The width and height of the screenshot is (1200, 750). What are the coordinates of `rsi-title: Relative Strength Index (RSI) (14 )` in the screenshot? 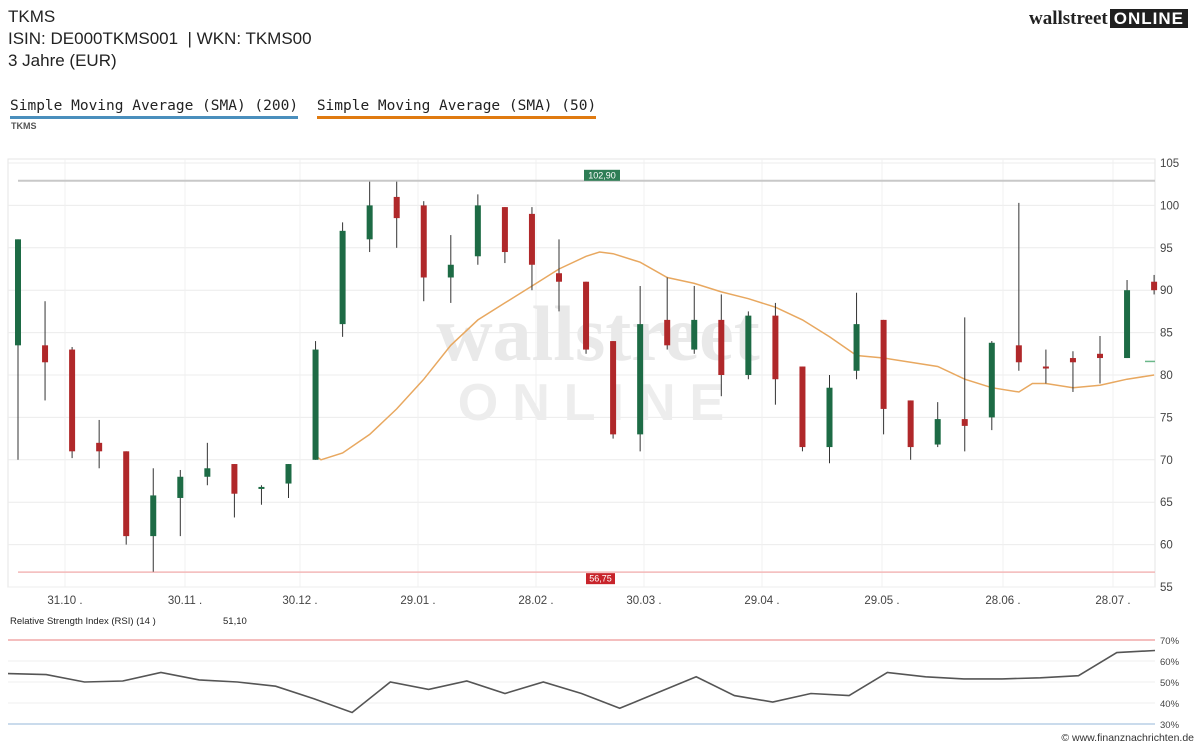 It's located at (83, 621).